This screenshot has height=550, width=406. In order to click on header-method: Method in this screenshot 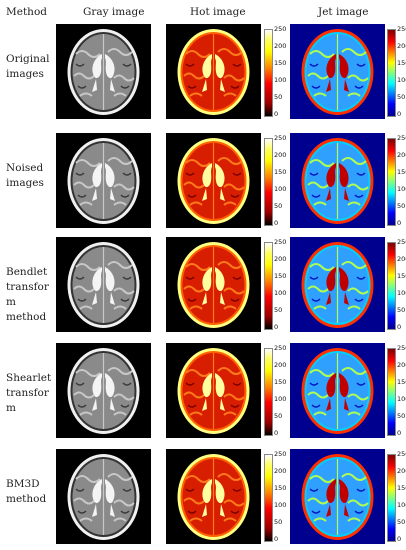, I will do `click(26, 12)`.